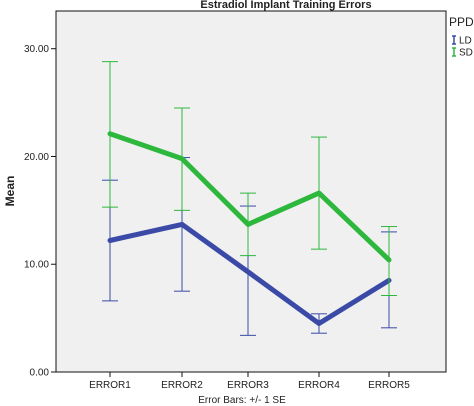  I want to click on y-tick-label: 30.00, so click(36, 49).